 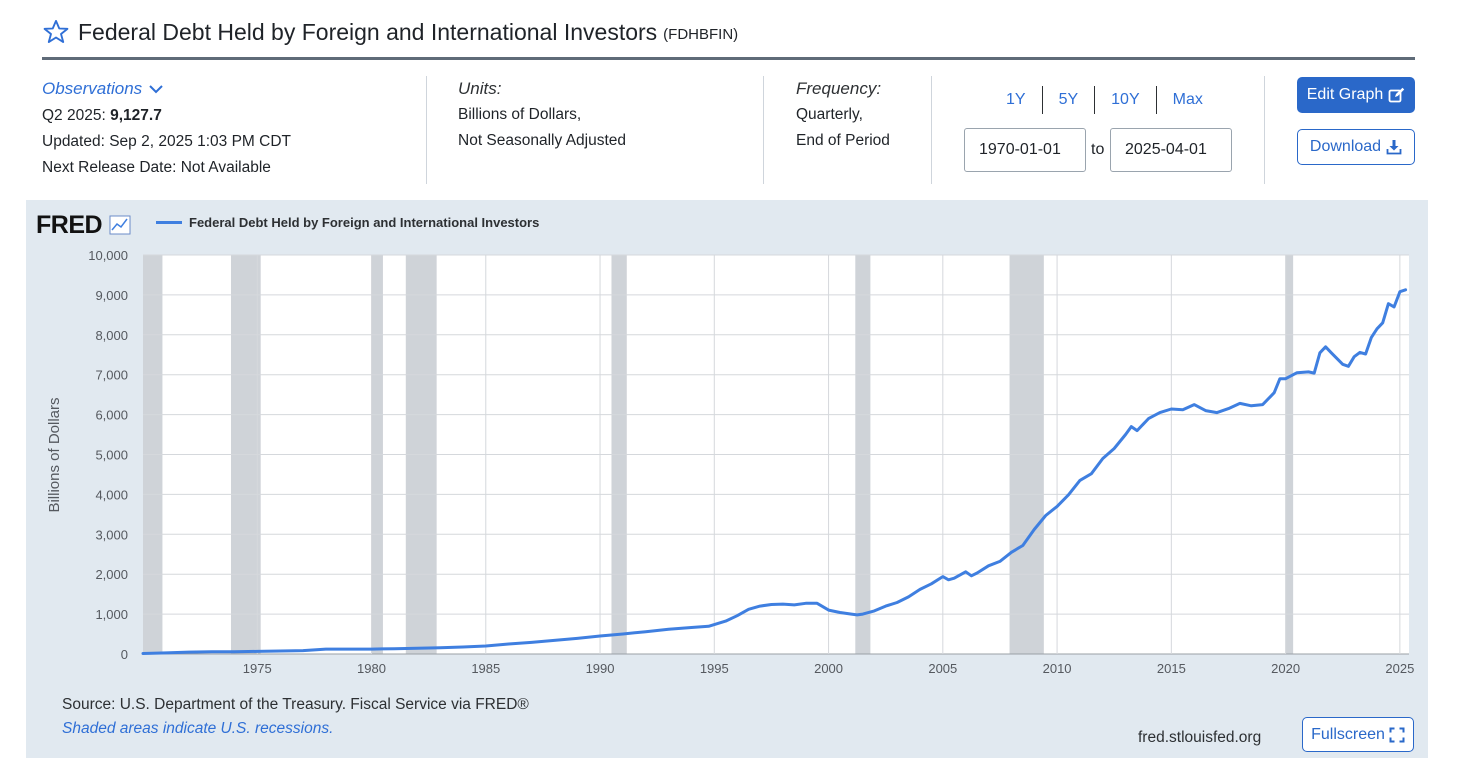 I want to click on fred-logo-text: FRED, so click(x=69, y=225).